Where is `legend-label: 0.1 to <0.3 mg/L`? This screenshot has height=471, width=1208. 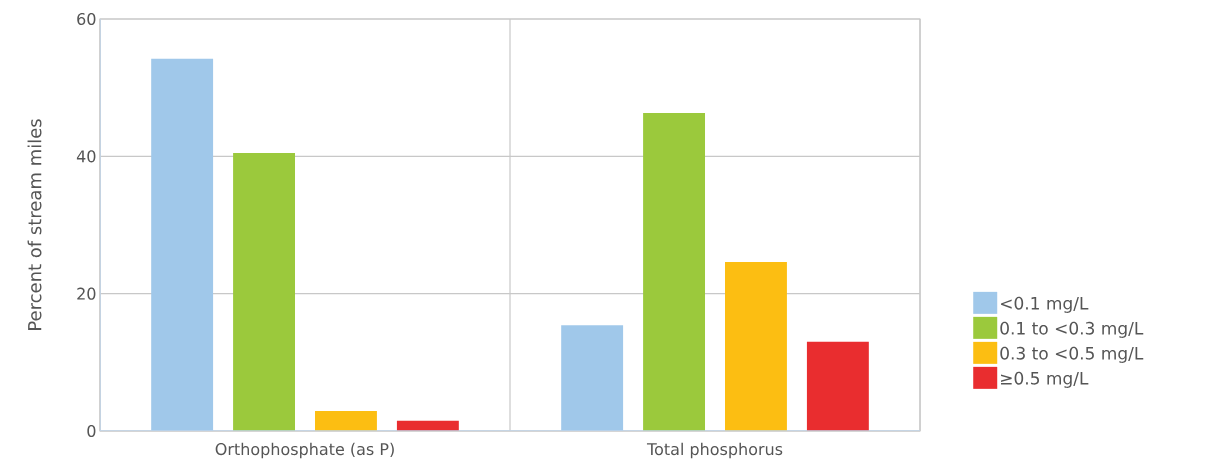
legend-label: 0.1 to <0.3 mg/L is located at coordinates (1072, 329).